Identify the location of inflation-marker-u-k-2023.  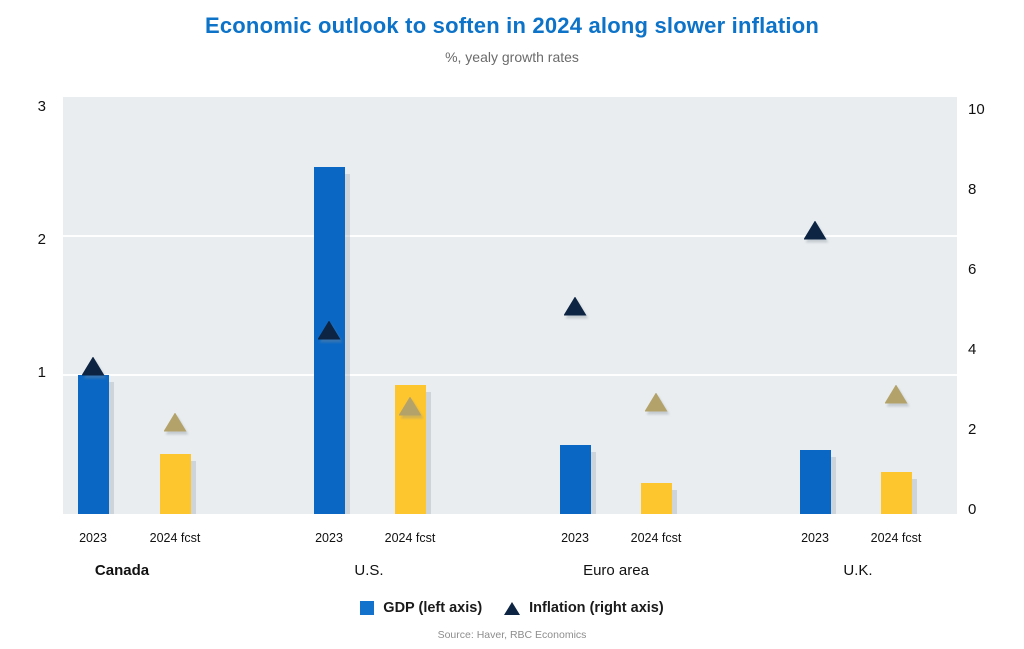
(815, 230).